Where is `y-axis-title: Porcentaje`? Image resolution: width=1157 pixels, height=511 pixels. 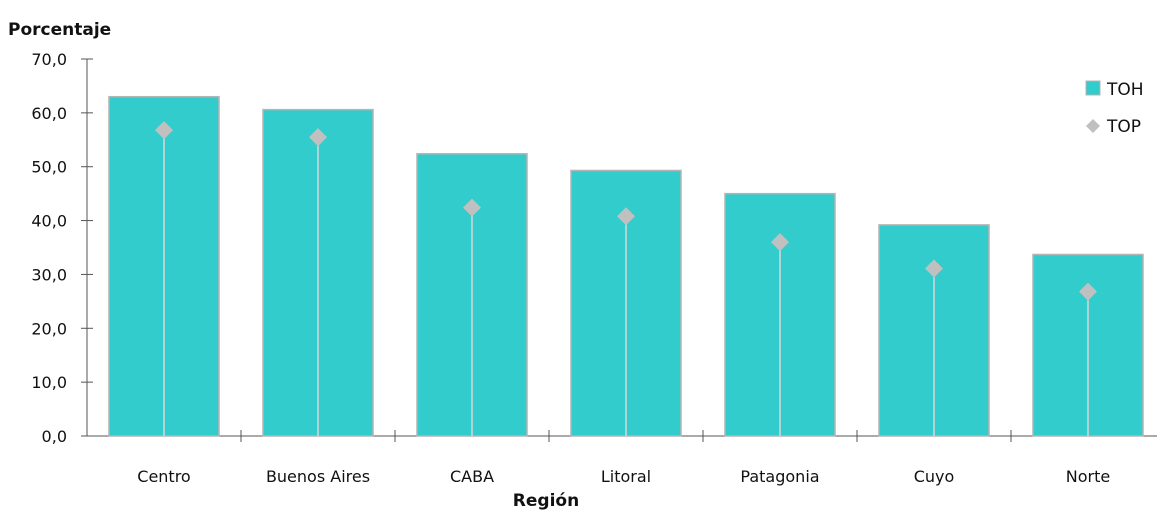 y-axis-title: Porcentaje is located at coordinates (59, 30).